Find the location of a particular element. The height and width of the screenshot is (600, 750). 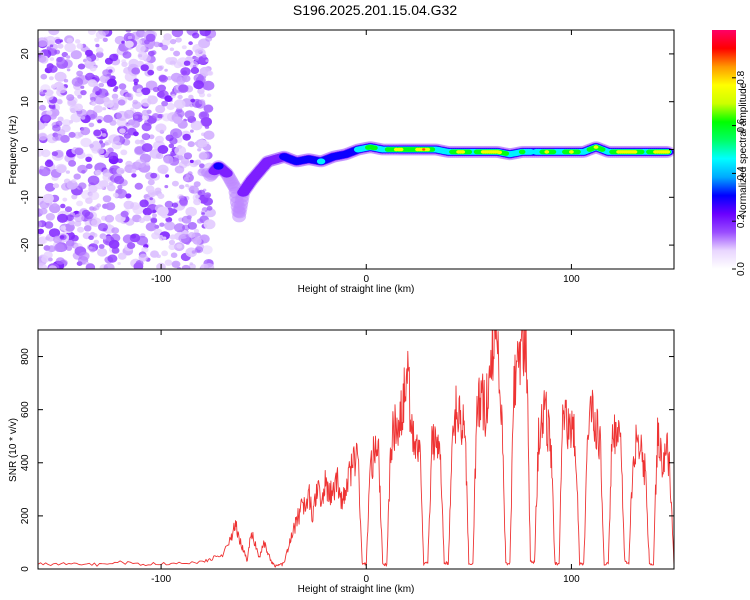

colorbar-axis: 0.0 0.2 0.4 0.6 0.8 is located at coordinates (739, 173).